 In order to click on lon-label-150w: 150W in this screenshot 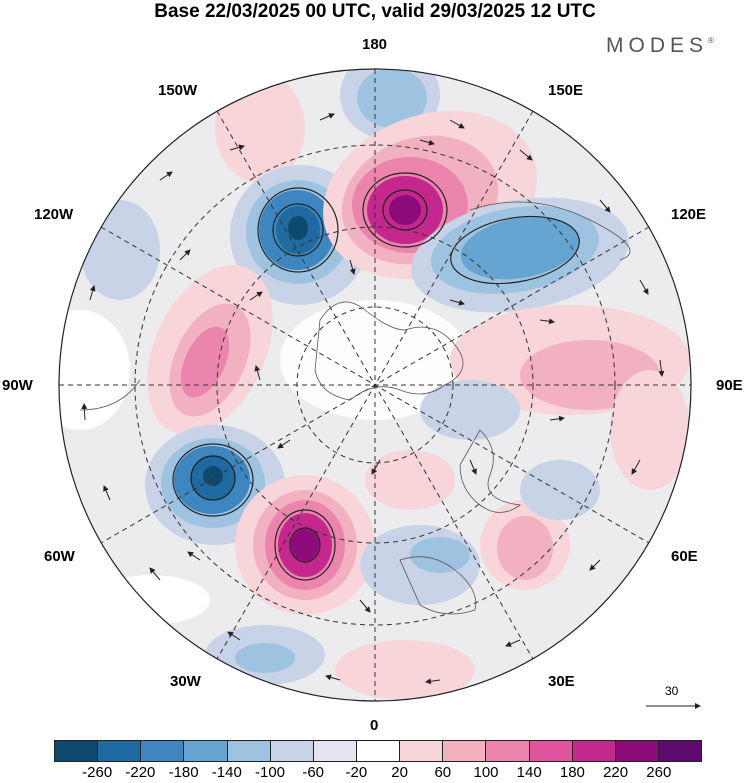, I will do `click(178, 90)`.